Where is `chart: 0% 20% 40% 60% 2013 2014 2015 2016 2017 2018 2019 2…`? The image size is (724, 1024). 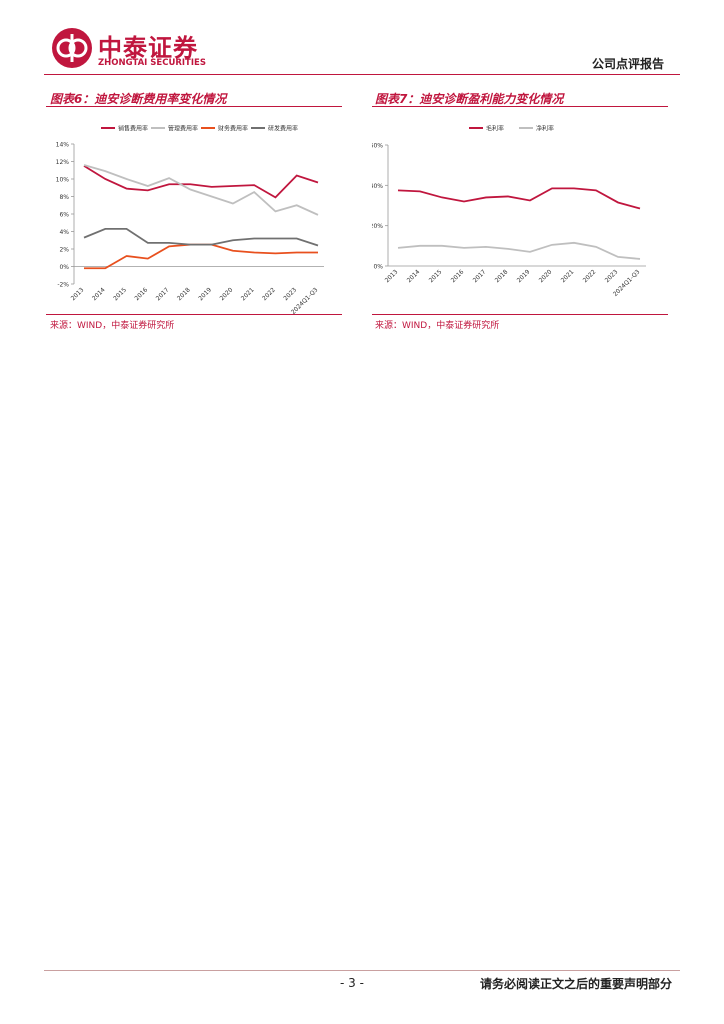
chart: 0% 20% 40% 60% 2013 2014 2015 2016 2017 2018 2019 2… is located at coordinates (509, 211).